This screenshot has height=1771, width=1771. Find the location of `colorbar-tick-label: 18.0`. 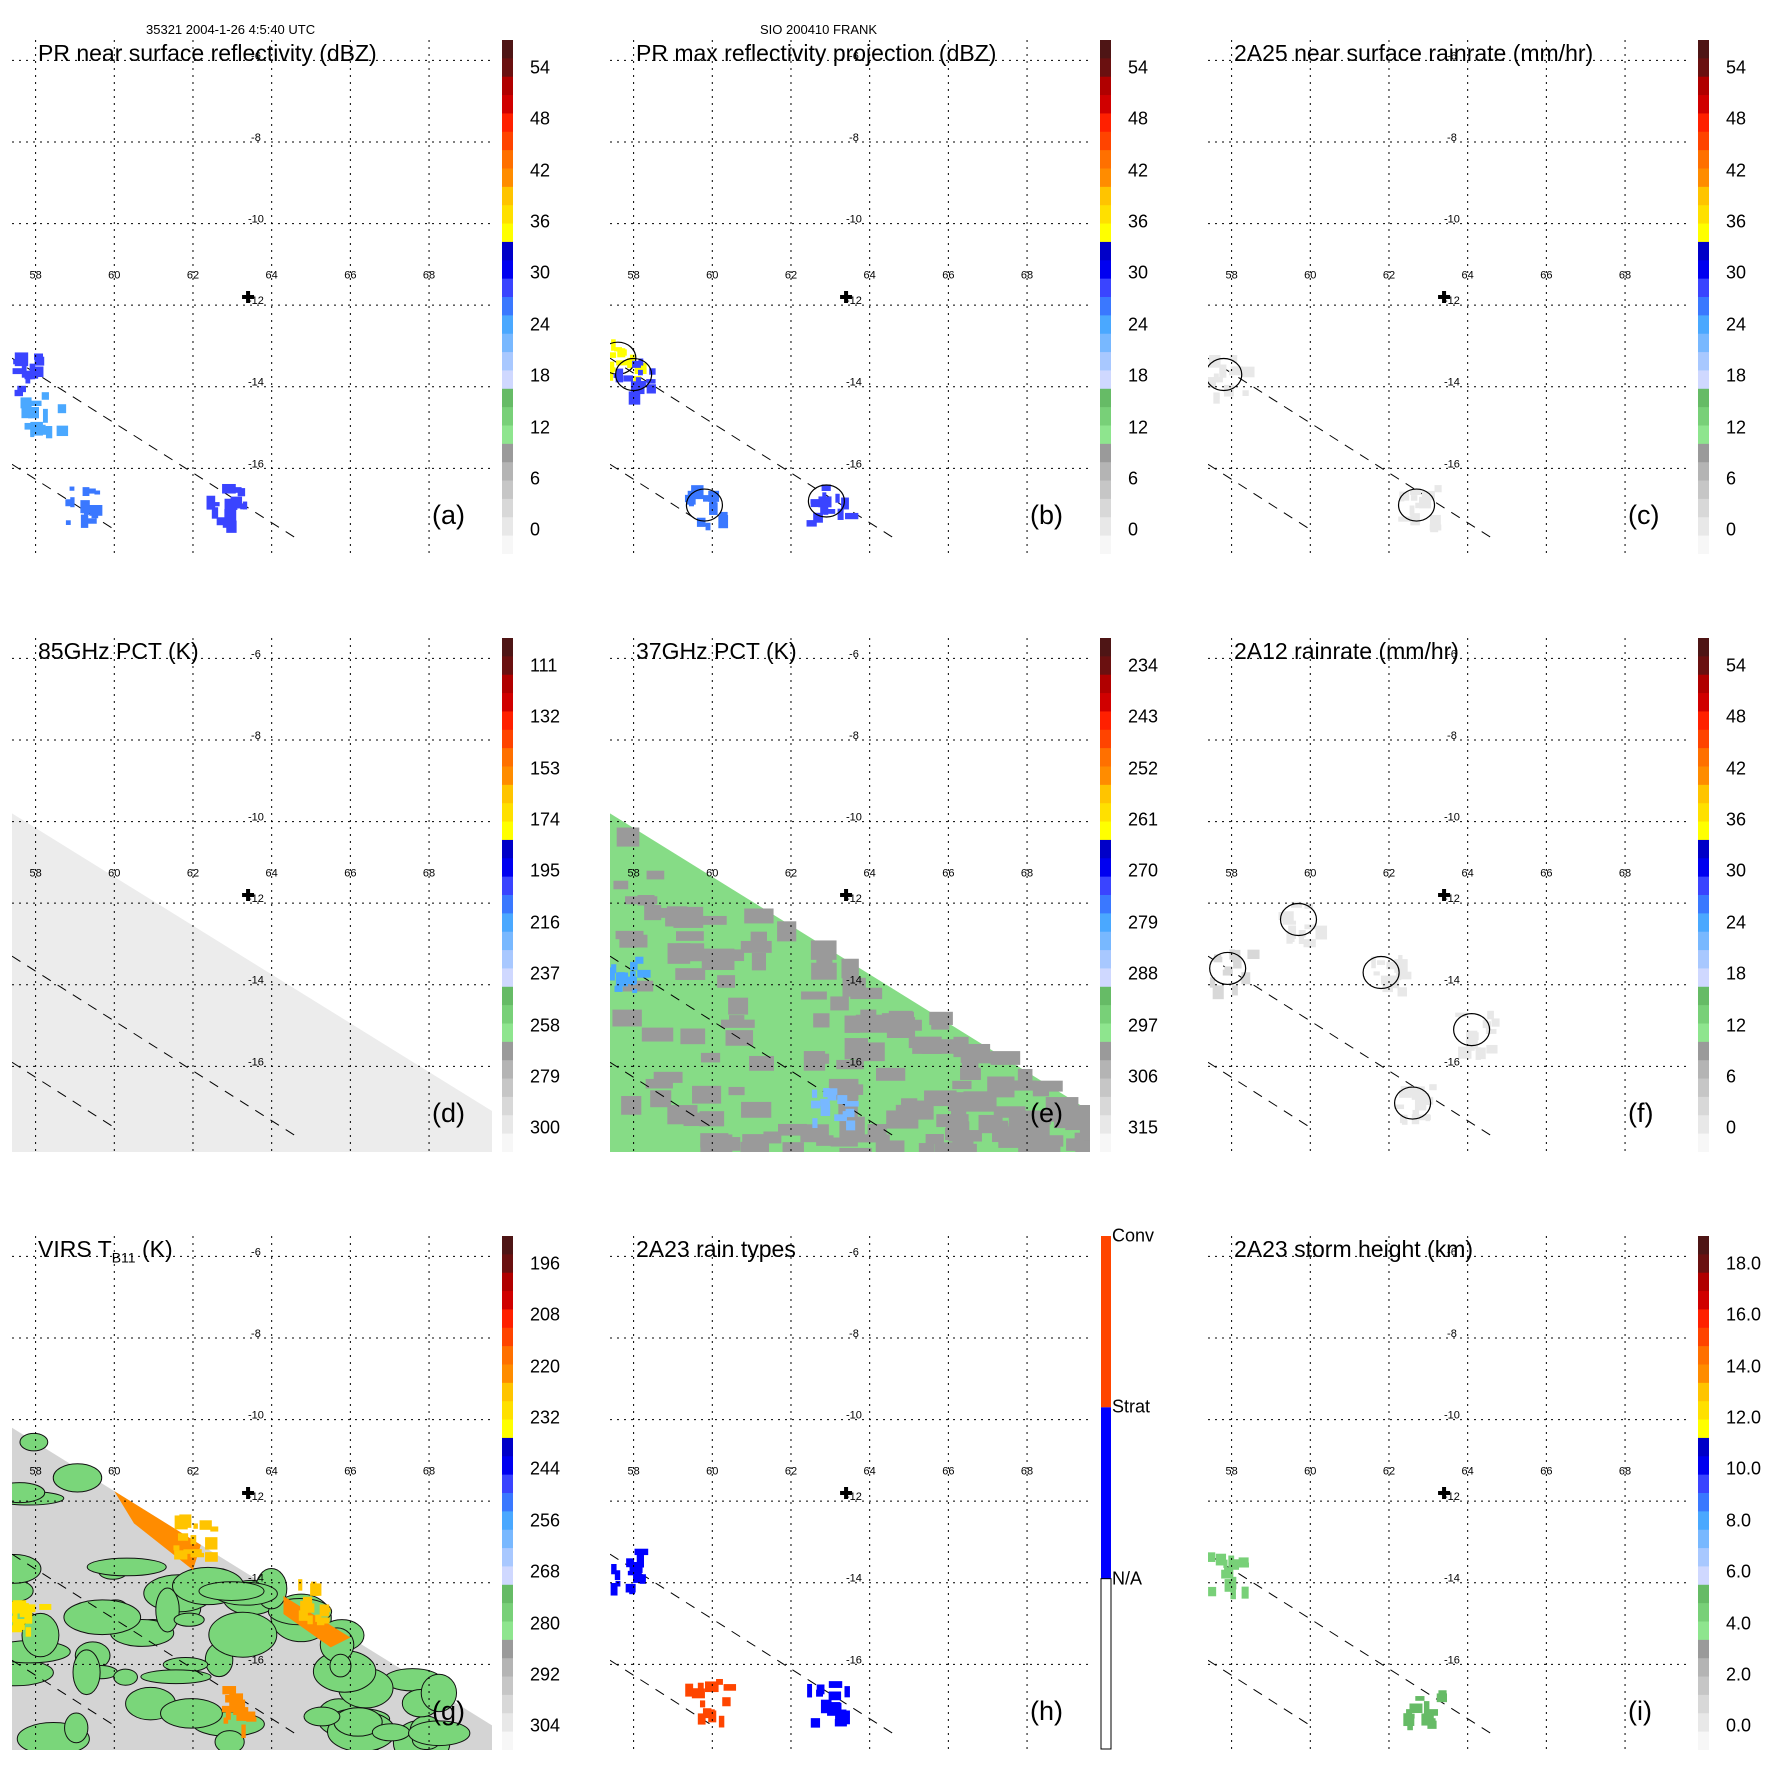

colorbar-tick-label: 18.0 is located at coordinates (1744, 1263).